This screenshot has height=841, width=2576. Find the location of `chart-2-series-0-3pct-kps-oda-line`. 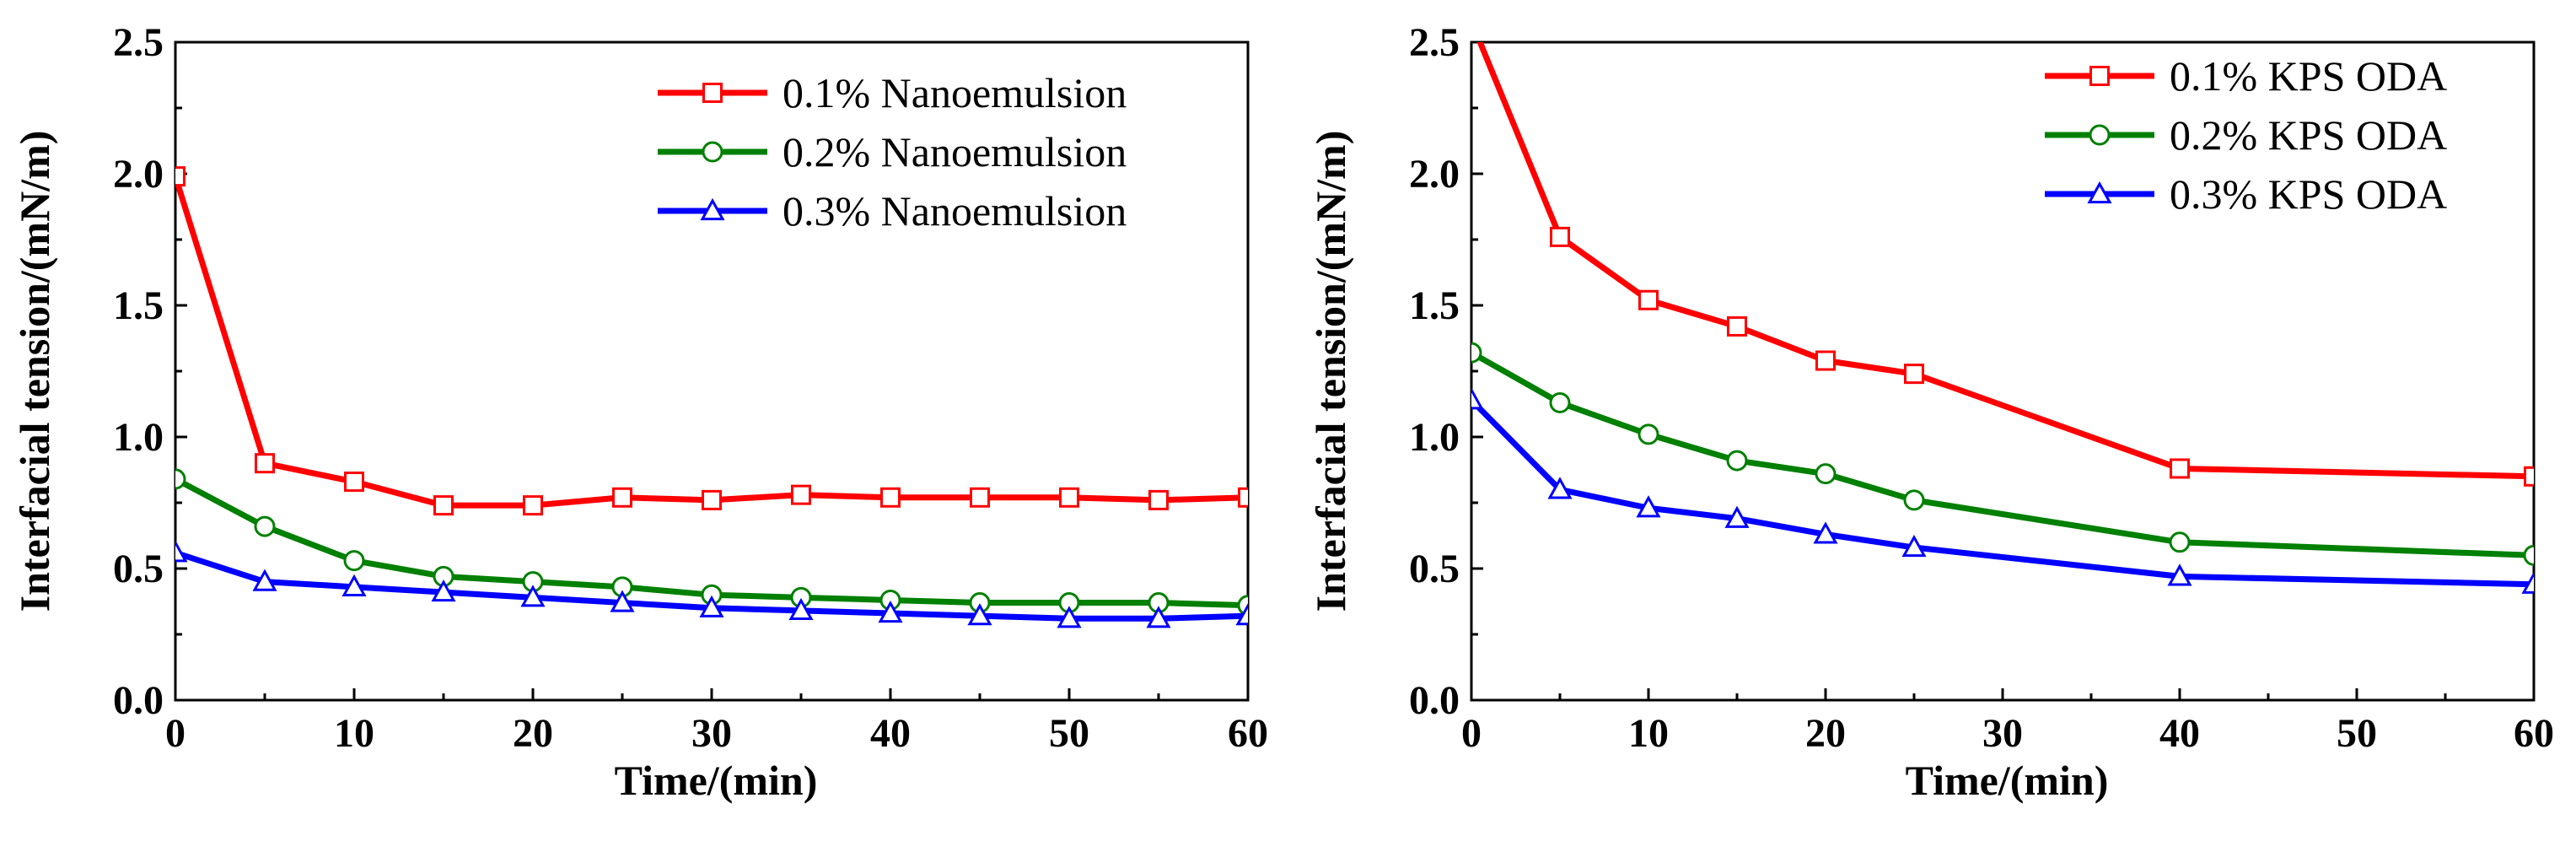

chart-2-series-0-3pct-kps-oda-line is located at coordinates (2002, 492).